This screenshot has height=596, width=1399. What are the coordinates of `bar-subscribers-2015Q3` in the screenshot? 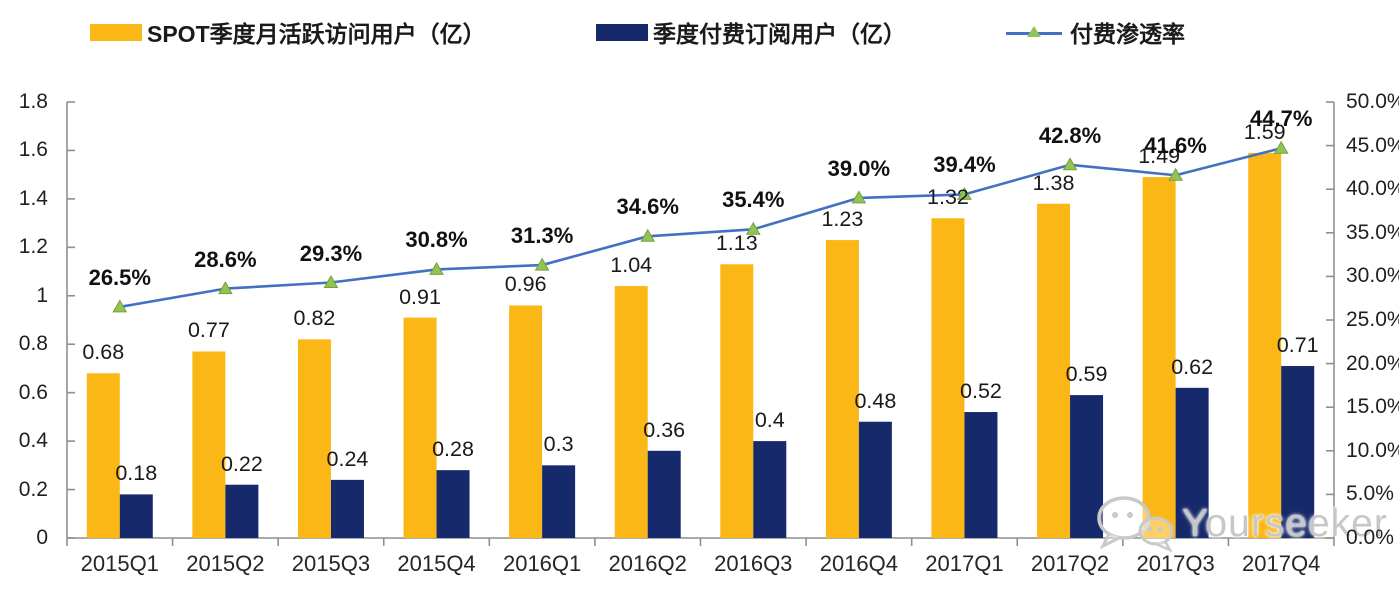 It's located at (347, 508).